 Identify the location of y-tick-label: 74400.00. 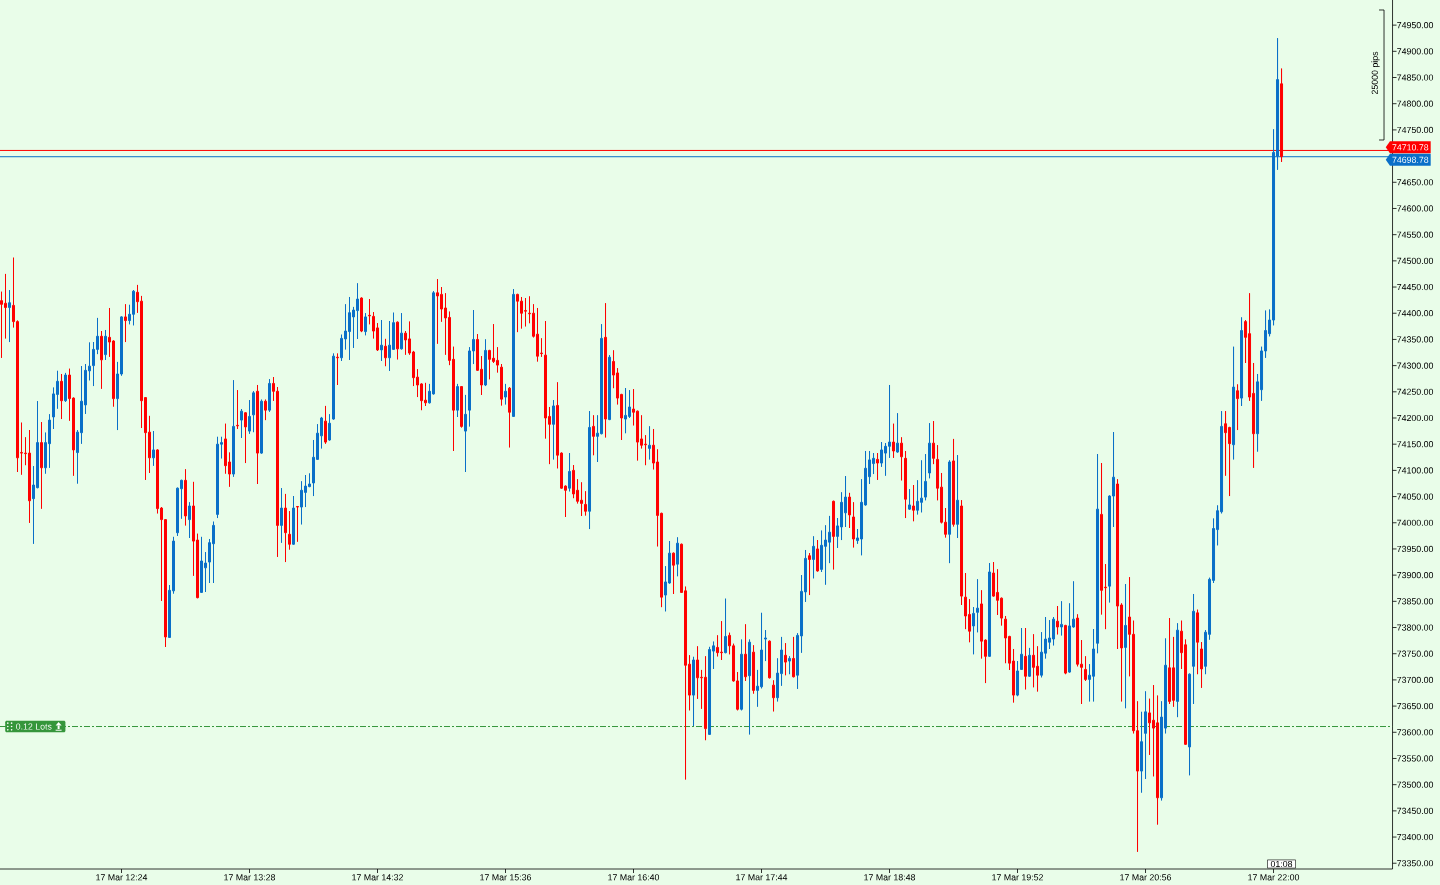
(1415, 313).